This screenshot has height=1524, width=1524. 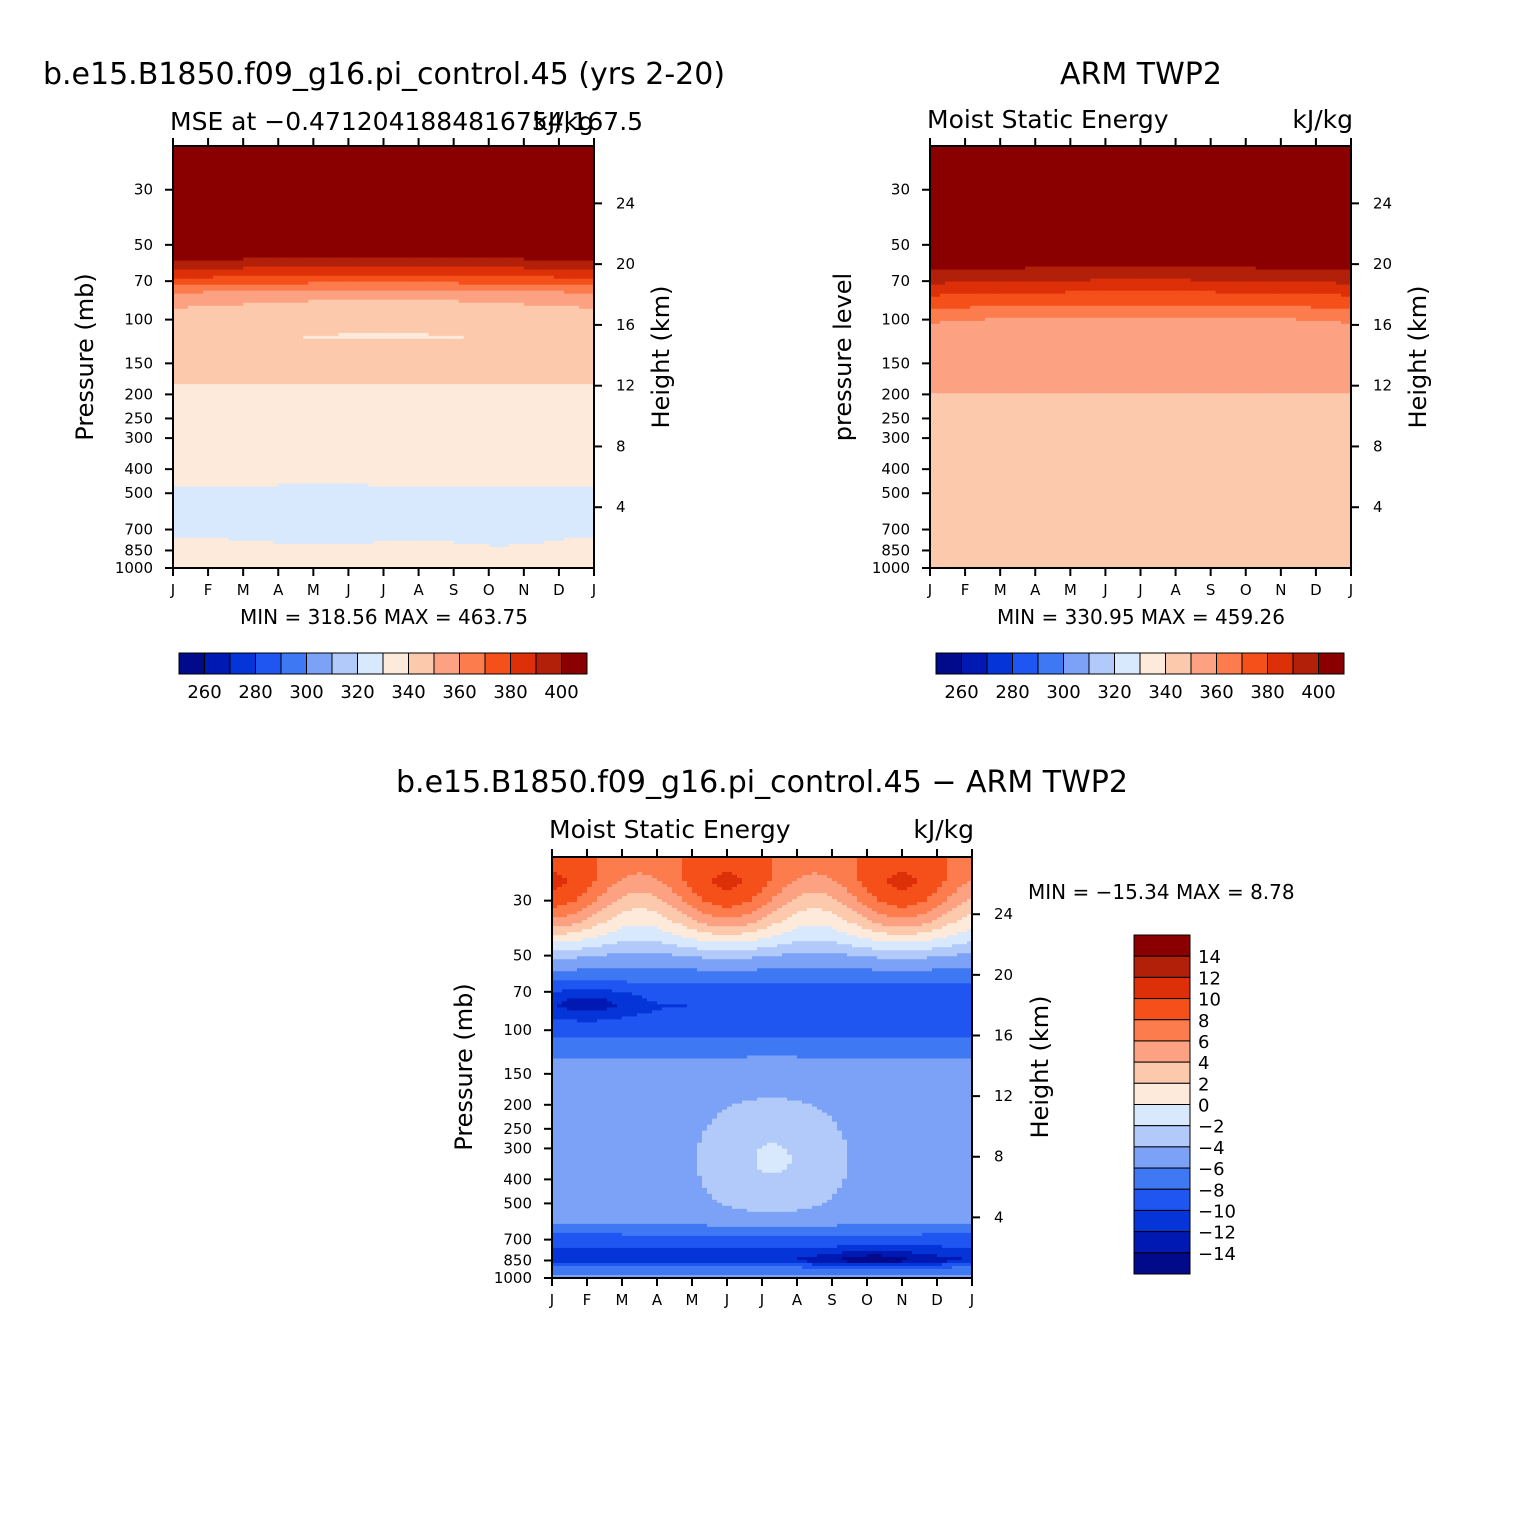 What do you see at coordinates (895, 418) in the screenshot?
I see `y-tick-label: 250` at bounding box center [895, 418].